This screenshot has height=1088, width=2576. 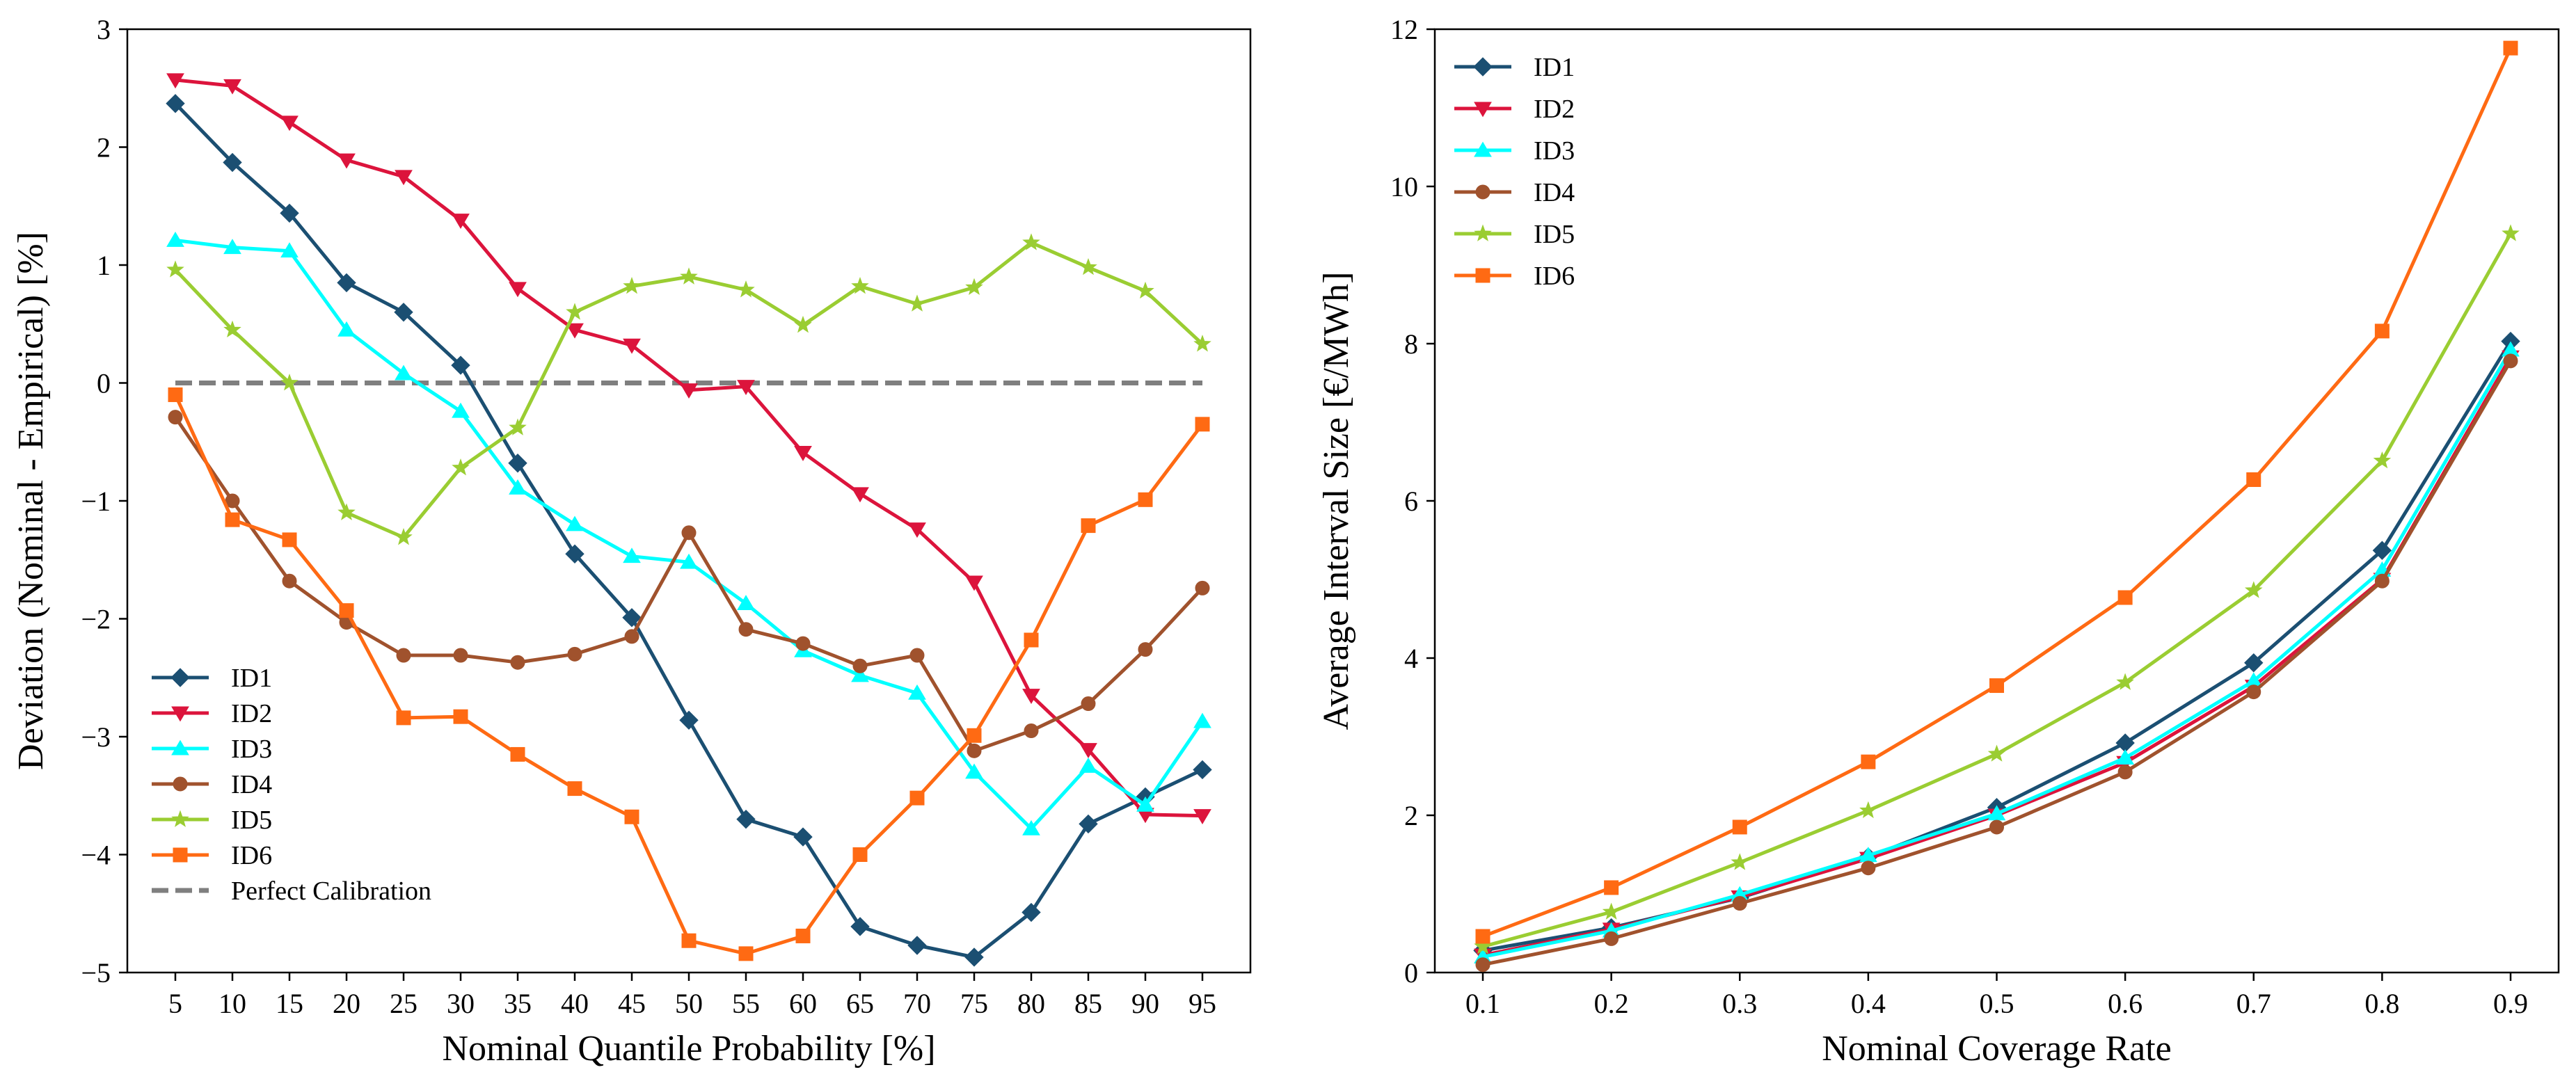 What do you see at coordinates (974, 1003) in the screenshot?
I see `x-tick-label: 75` at bounding box center [974, 1003].